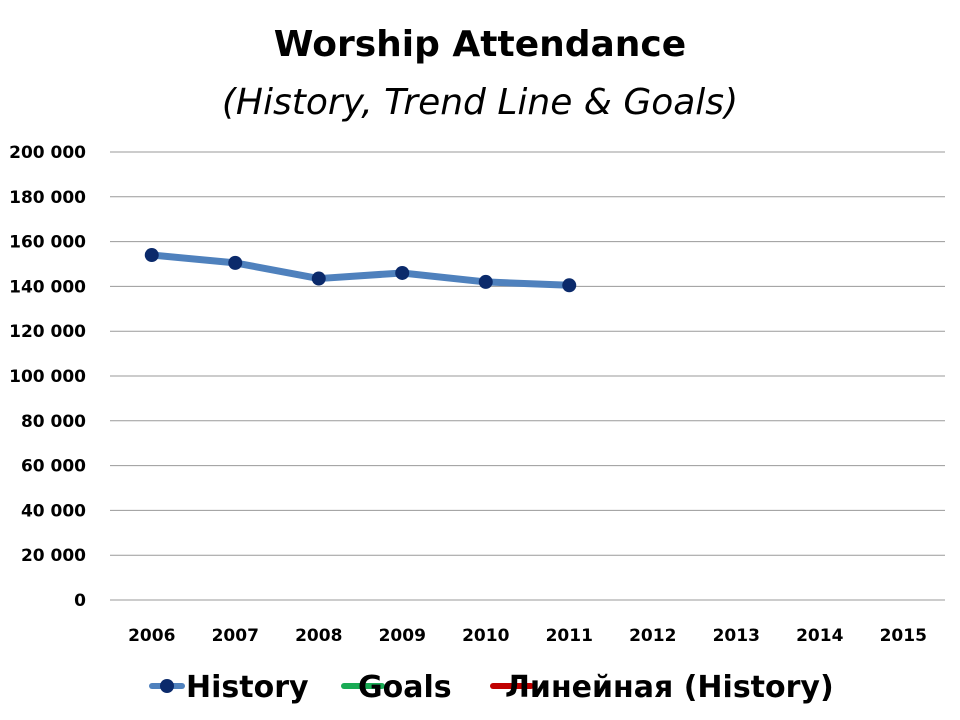  I want to click on legend-label: Линейная (History), so click(669, 687).